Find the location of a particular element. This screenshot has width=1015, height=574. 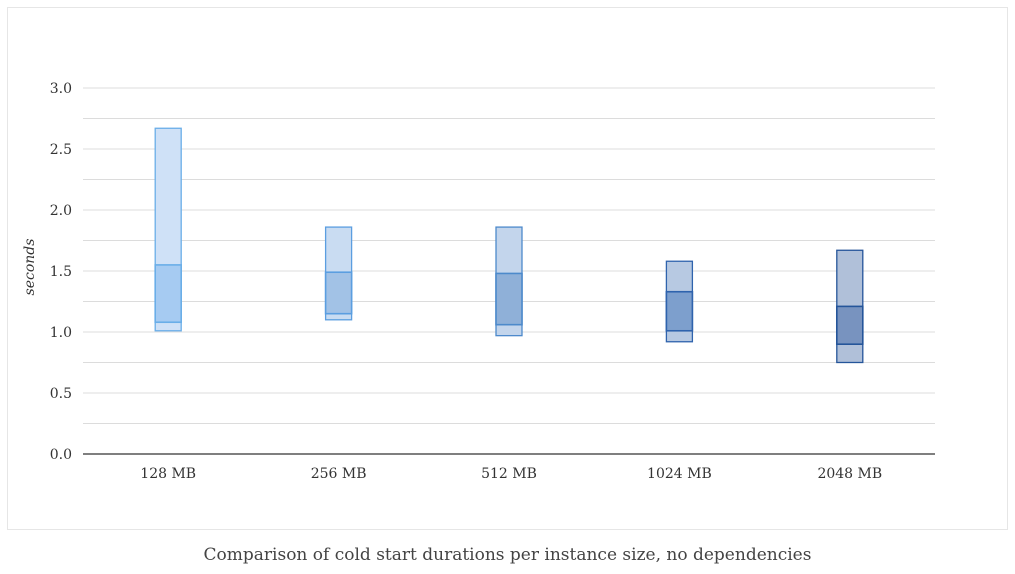

y-tick-label: 2.5 is located at coordinates (61, 150).